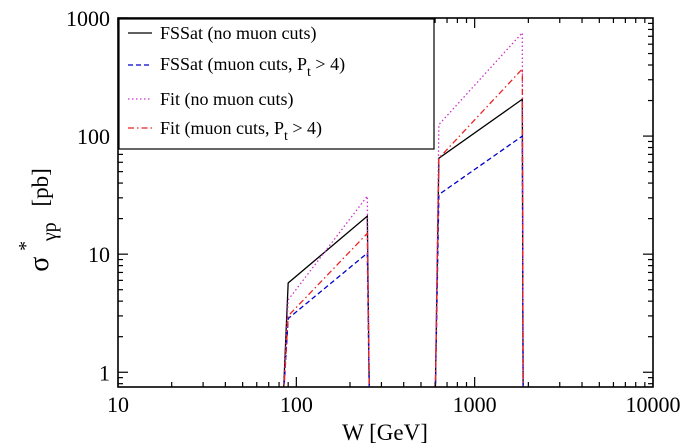 This screenshot has height=443, width=691. I want to click on legend-entry: Fit (no muon cuts), so click(211, 99).